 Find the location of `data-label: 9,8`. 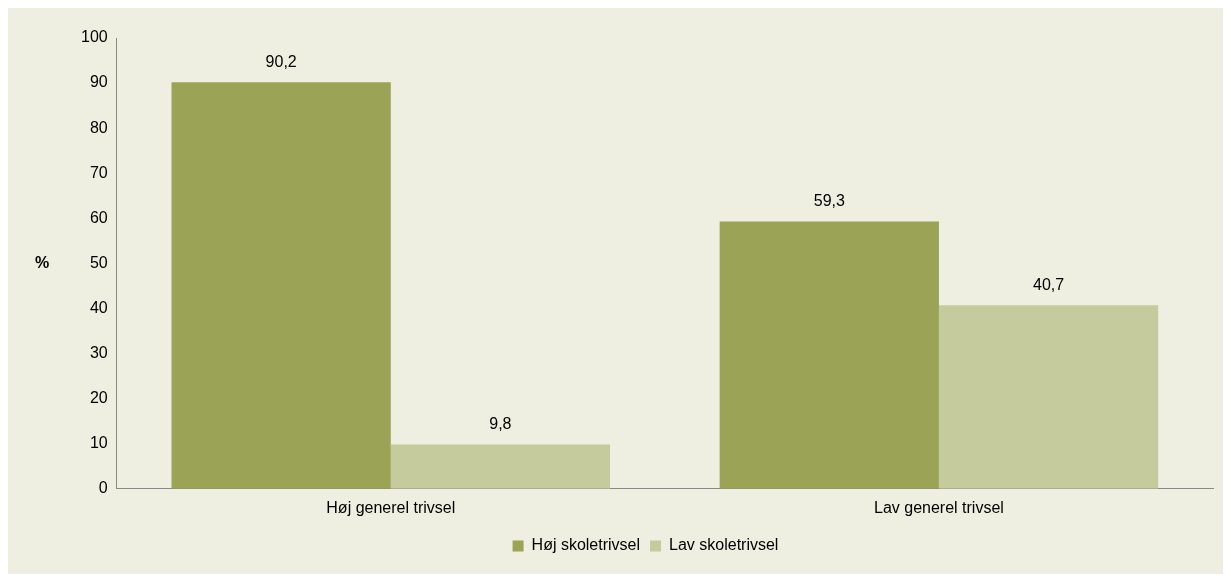

data-label: 9,8 is located at coordinates (500, 424).